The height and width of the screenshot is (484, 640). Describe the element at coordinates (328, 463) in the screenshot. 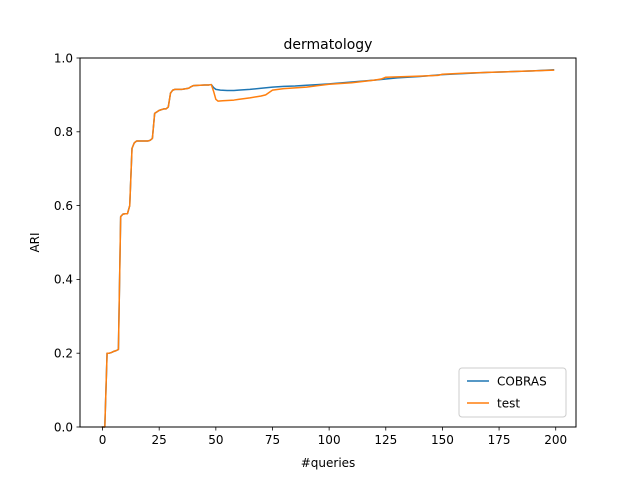

I see `x-axis-label: #queries` at that location.